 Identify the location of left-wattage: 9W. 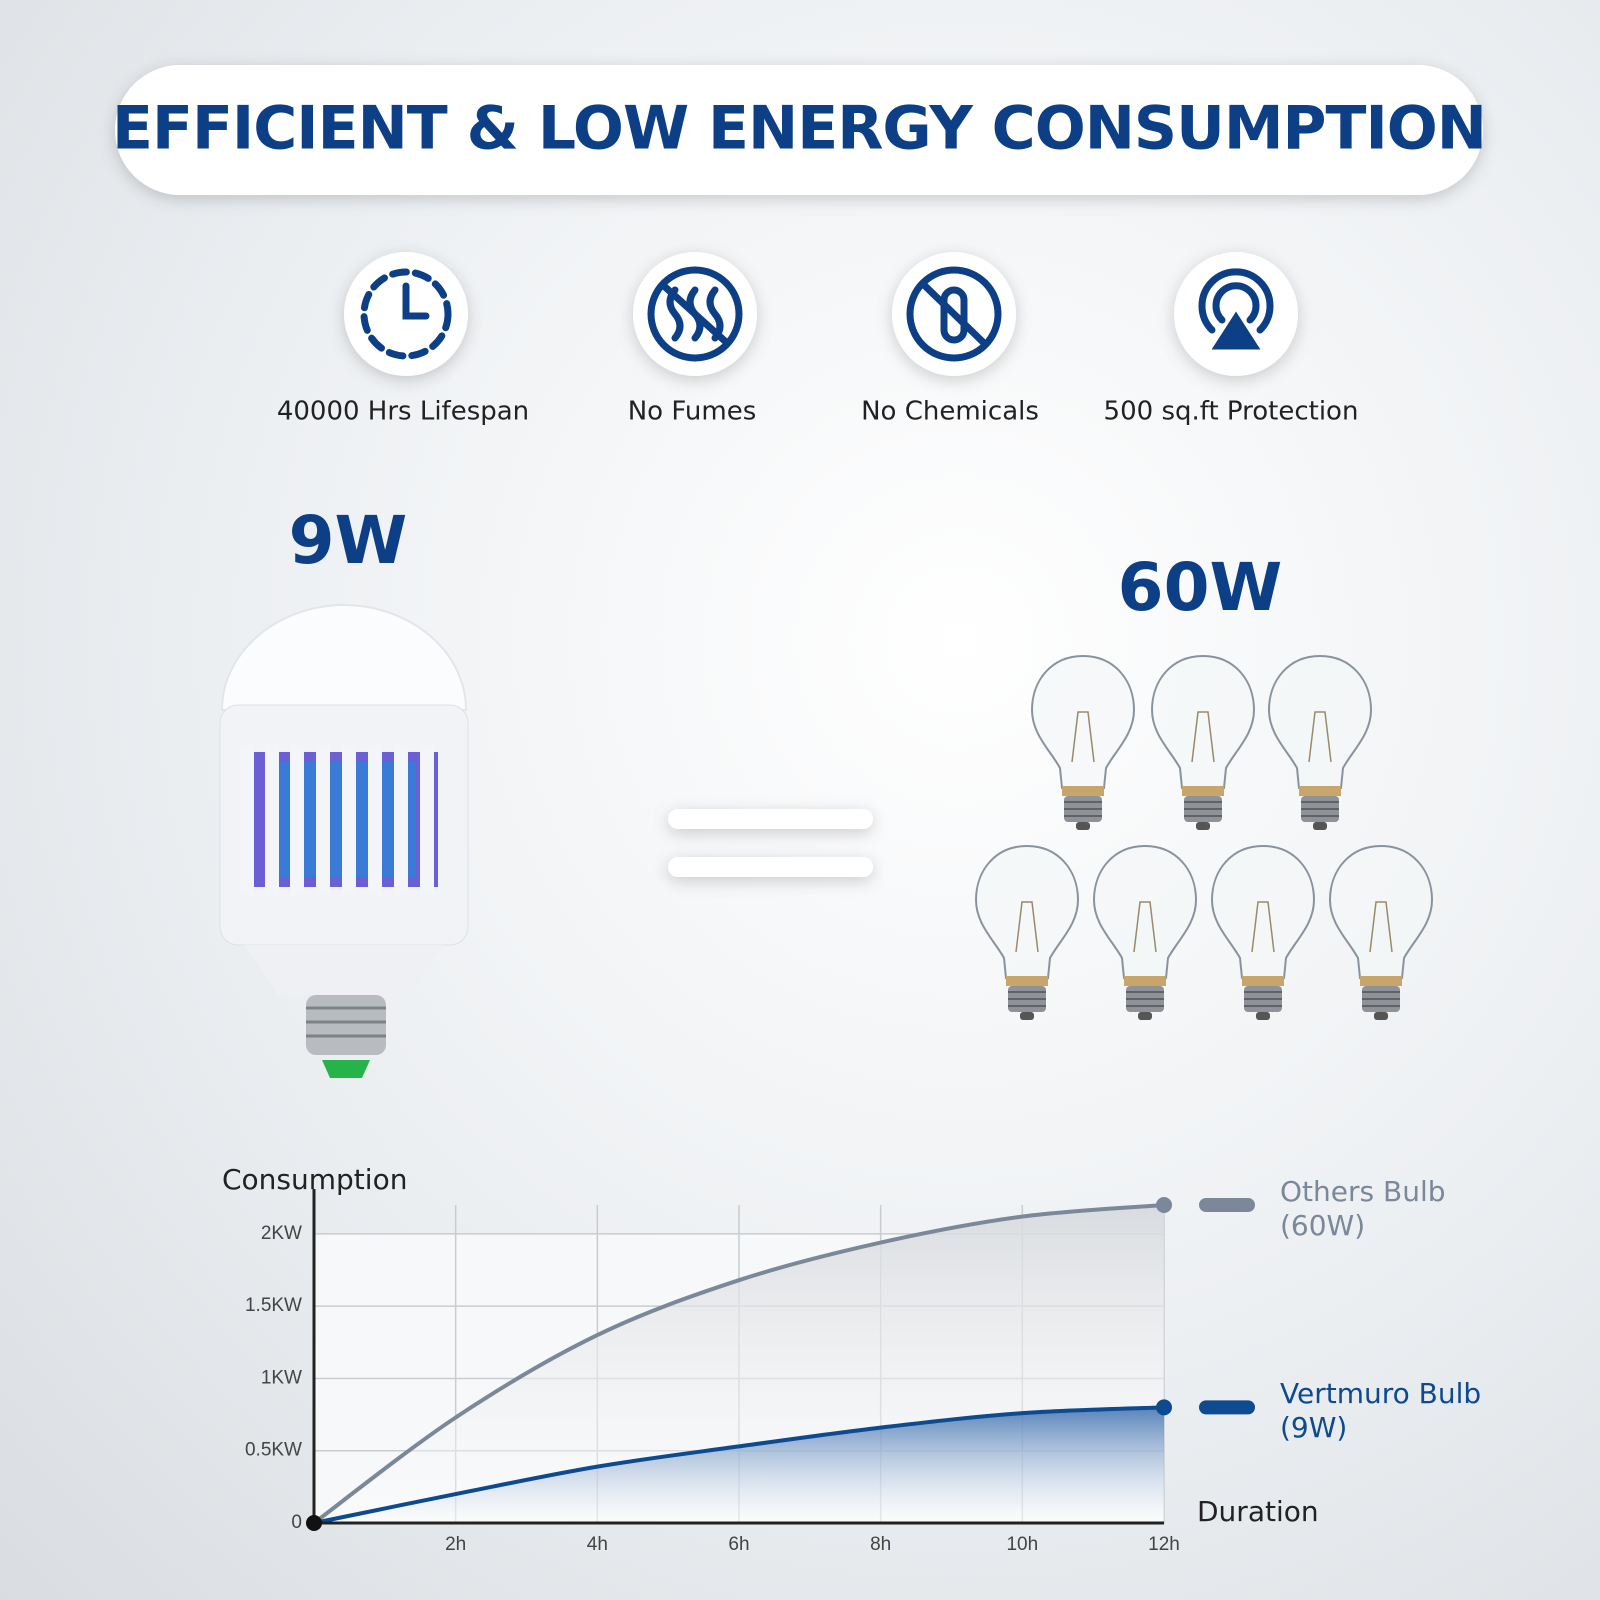
(348, 540).